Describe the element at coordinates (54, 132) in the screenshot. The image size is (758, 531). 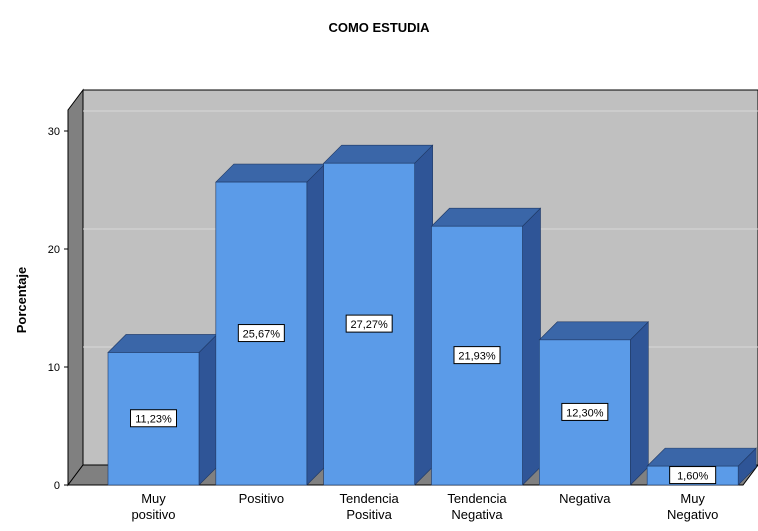
I see `y-tick-label: 30` at that location.